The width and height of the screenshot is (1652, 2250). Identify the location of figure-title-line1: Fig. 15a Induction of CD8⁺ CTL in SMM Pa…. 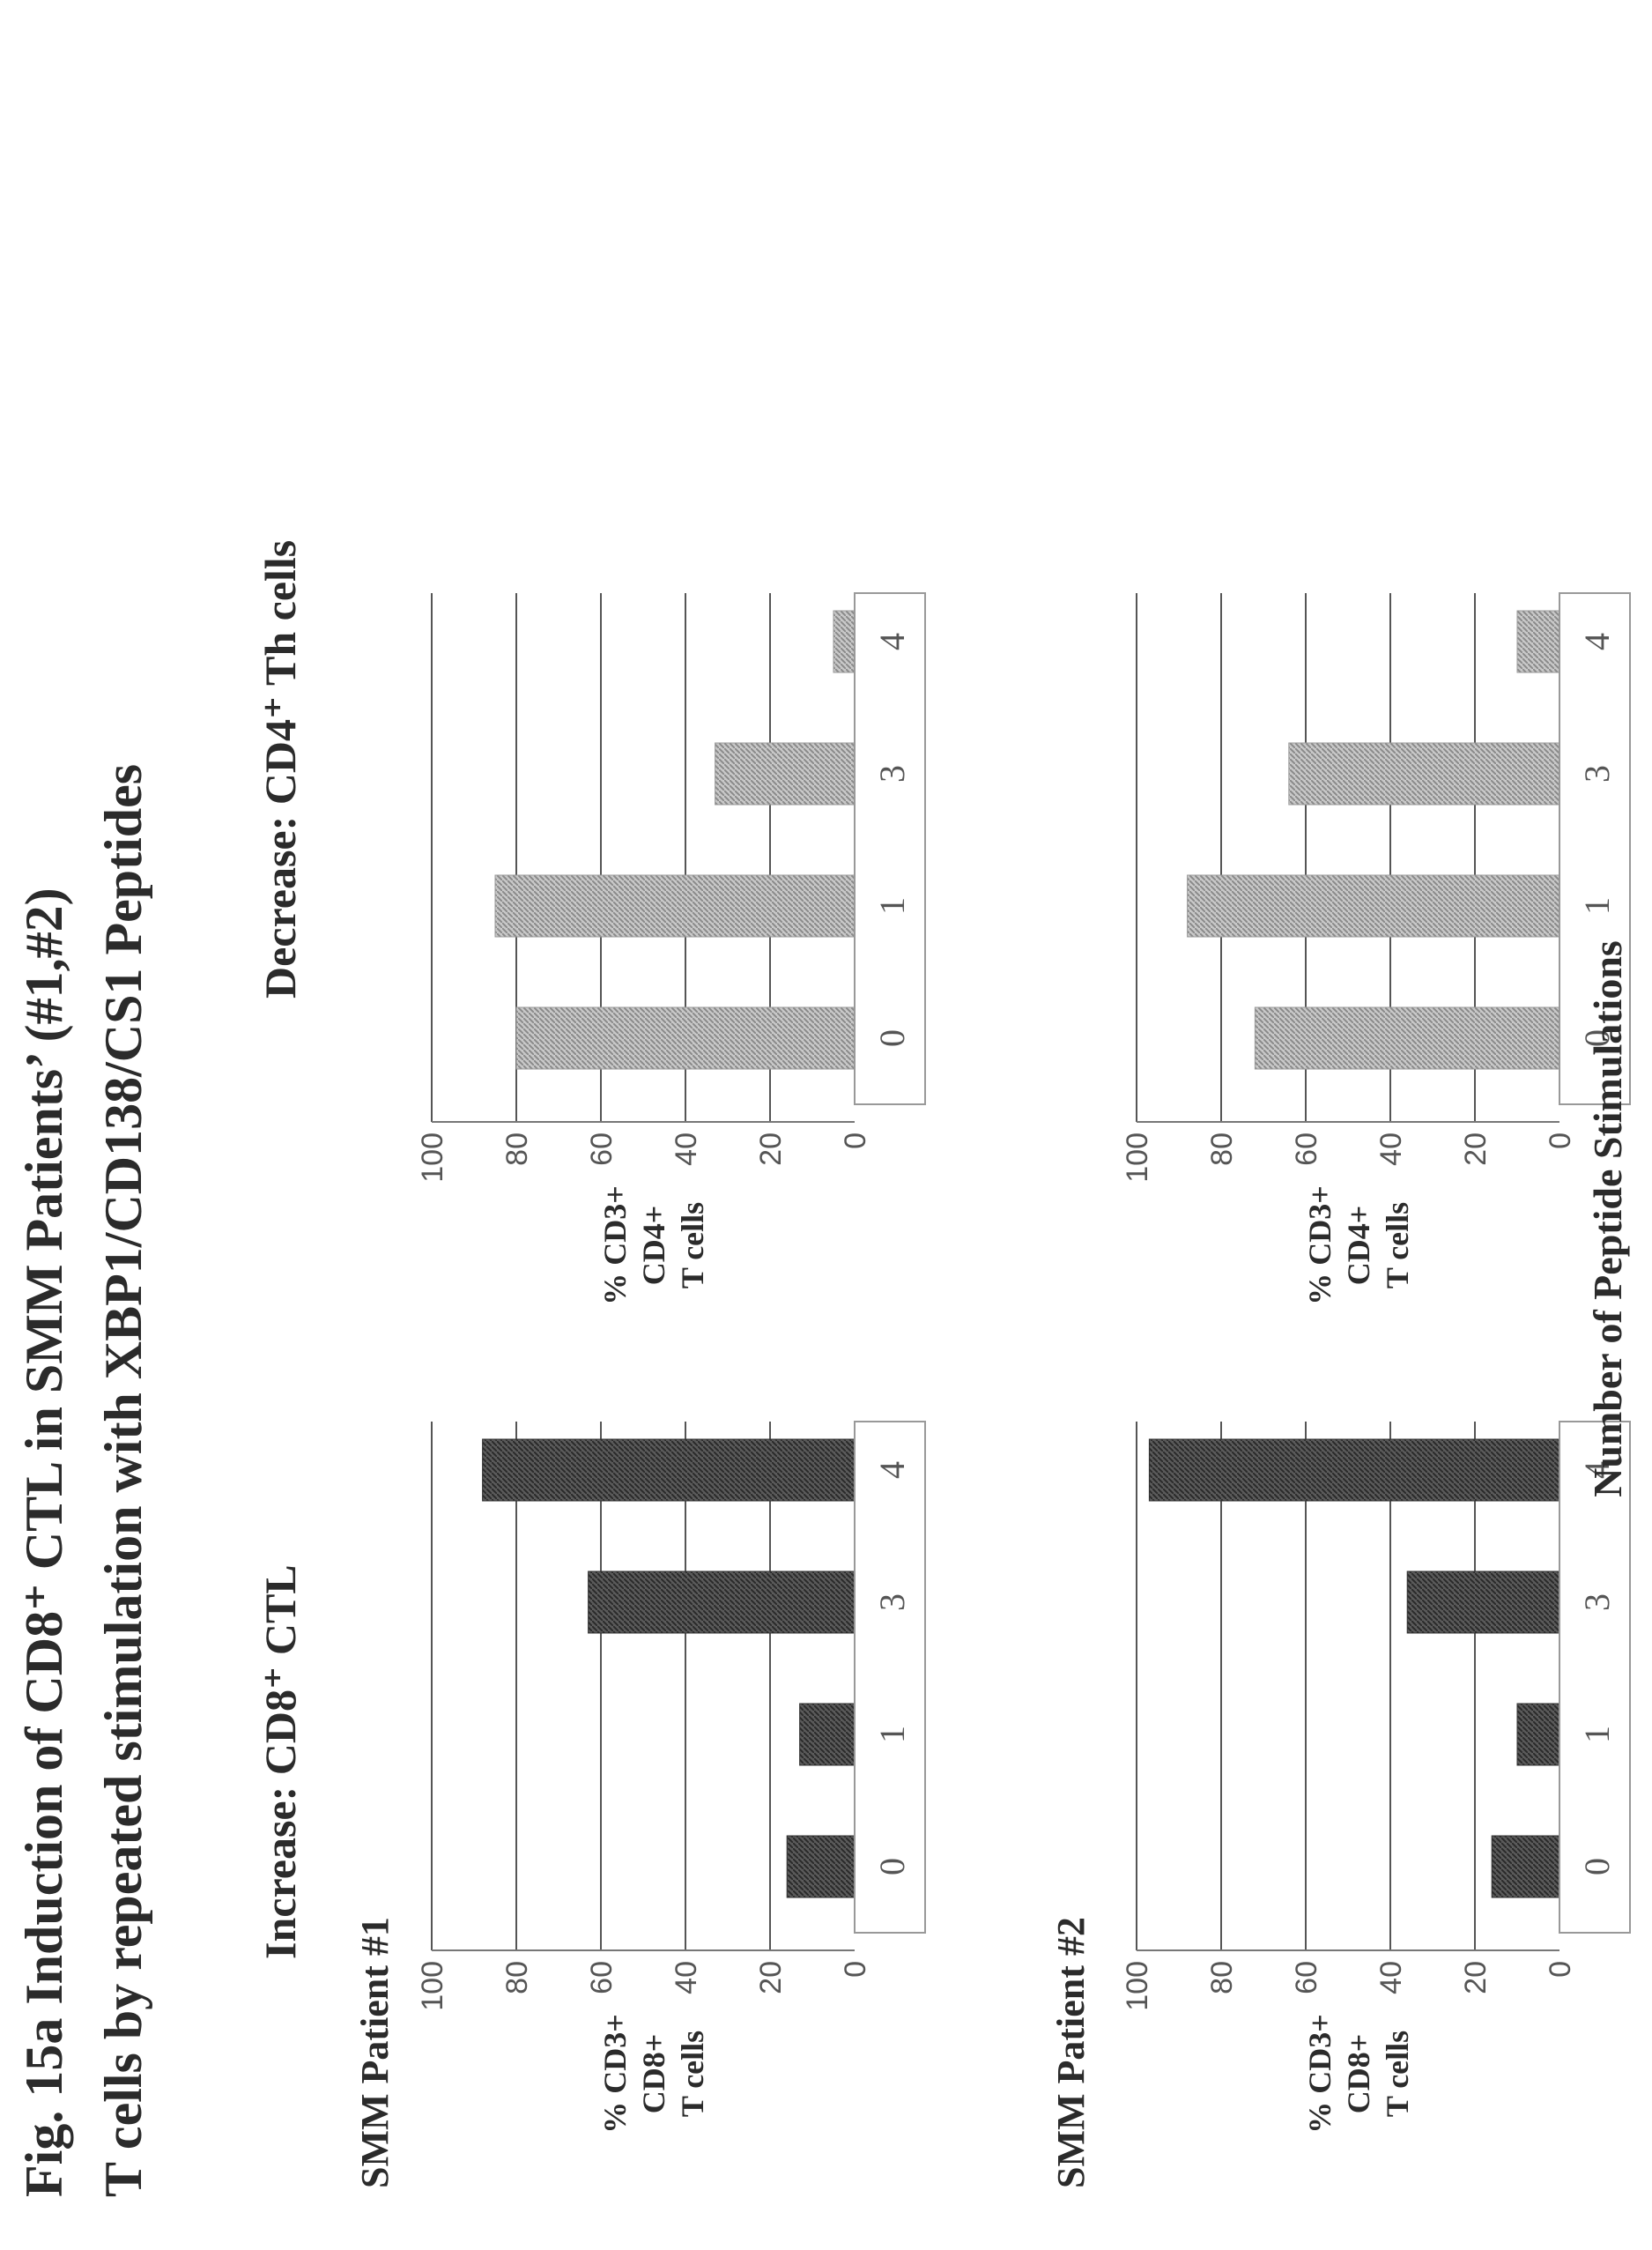
(44, 1542).